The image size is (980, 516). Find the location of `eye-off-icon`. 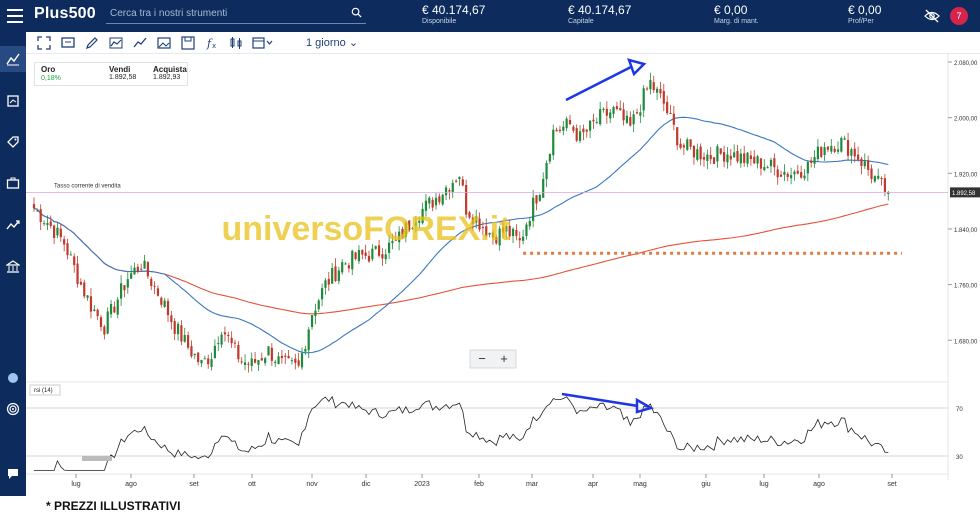

eye-off-icon is located at coordinates (932, 16).